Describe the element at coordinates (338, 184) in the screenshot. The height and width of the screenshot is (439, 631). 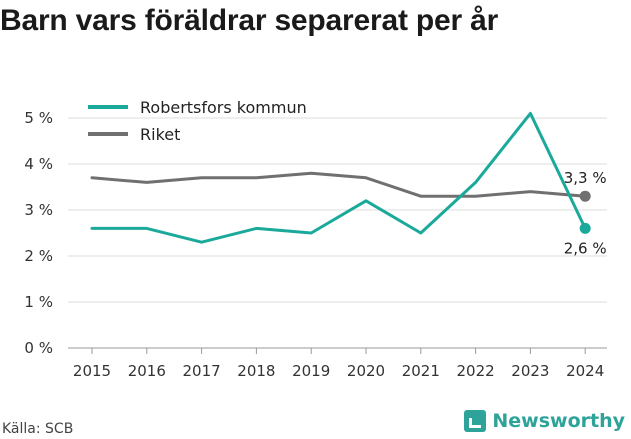
I see `series-line-riket` at that location.